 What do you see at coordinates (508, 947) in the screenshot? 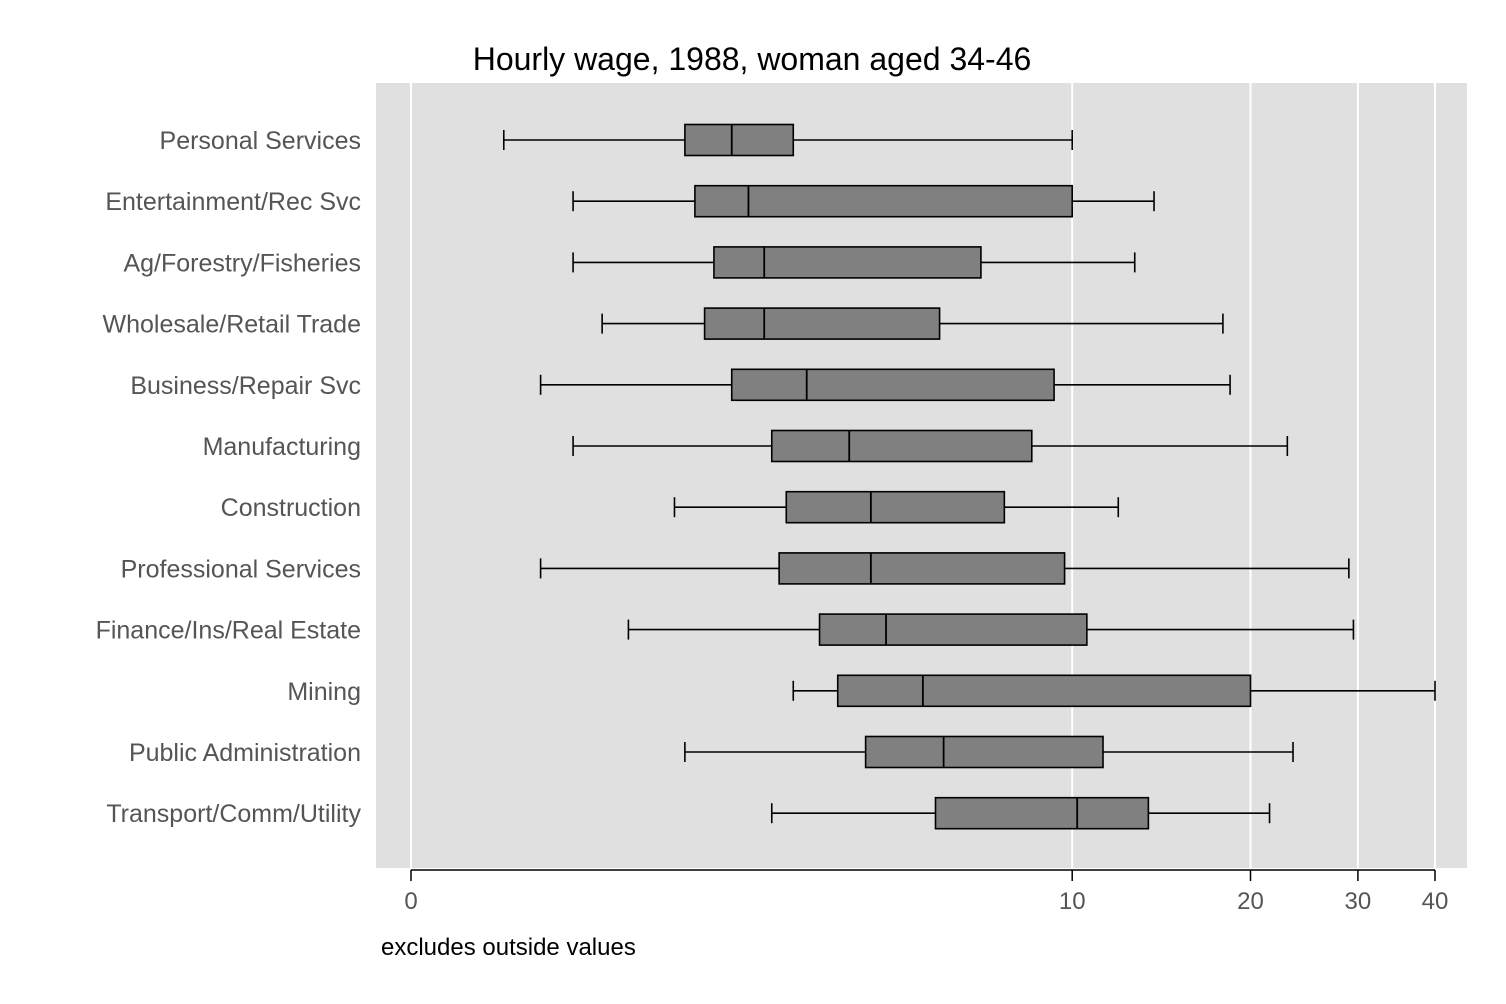
I see `chart-note: excludes outside values` at bounding box center [508, 947].